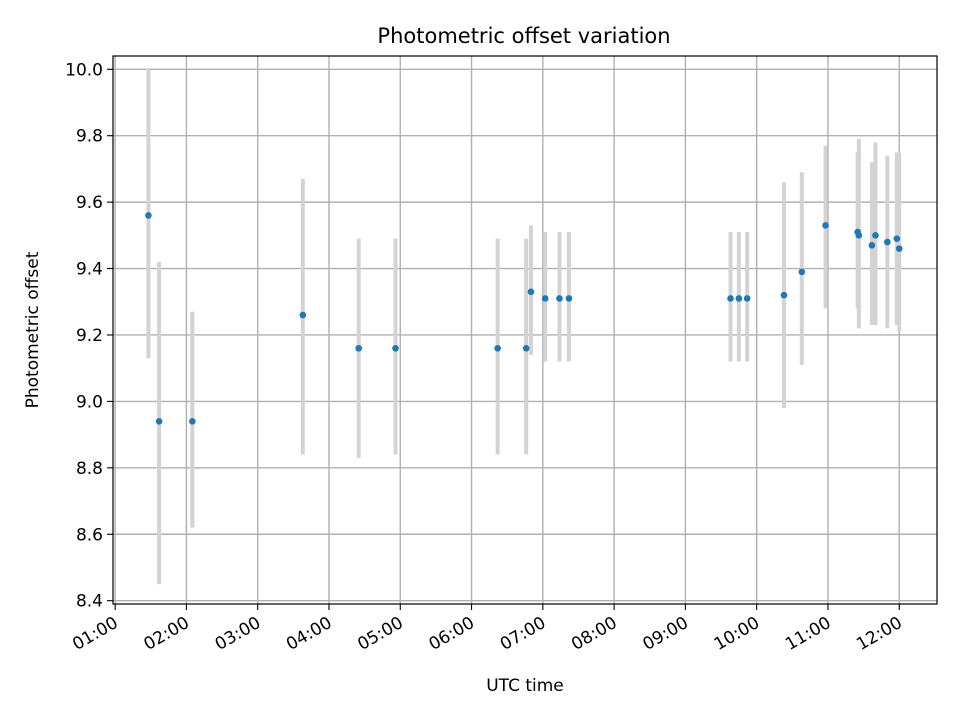 This screenshot has width=960, height=720. I want to click on chart-title: Photometric offset variation, so click(523, 36).